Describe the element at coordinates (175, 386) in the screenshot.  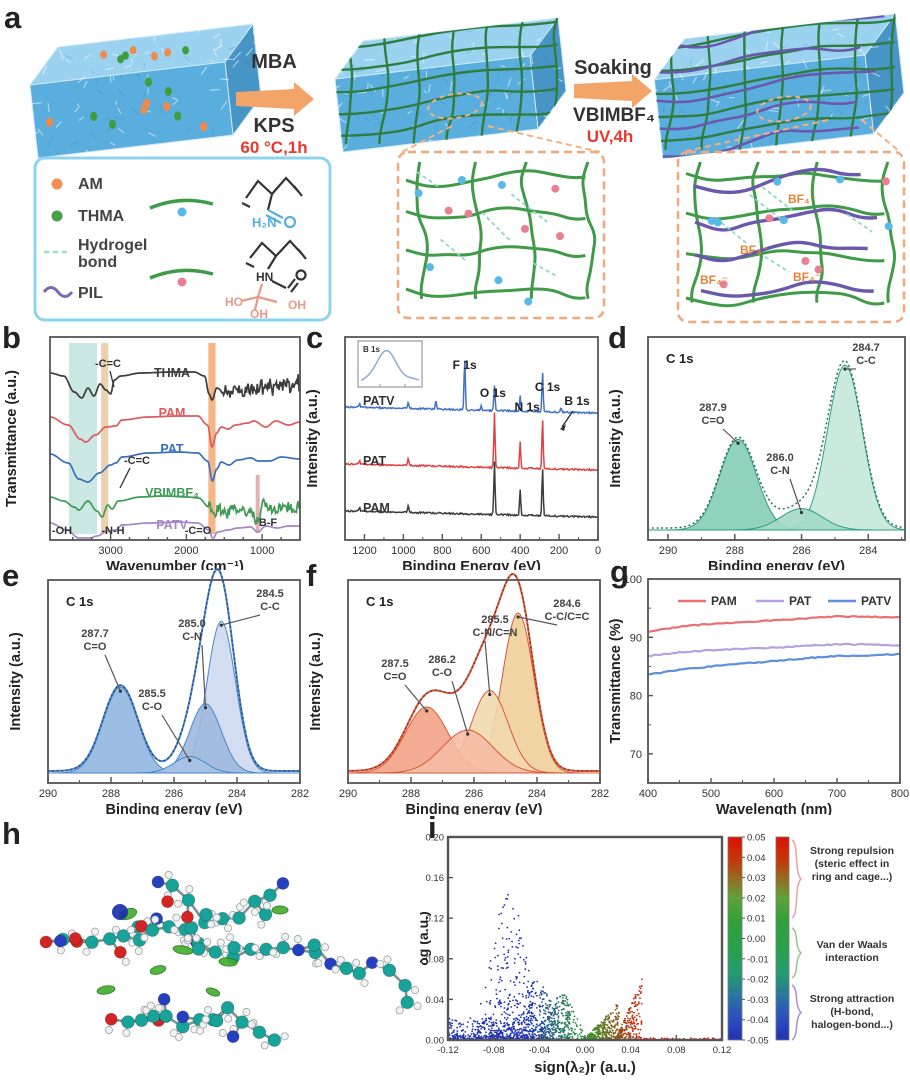
I see `ftir-curve-THMA` at that location.